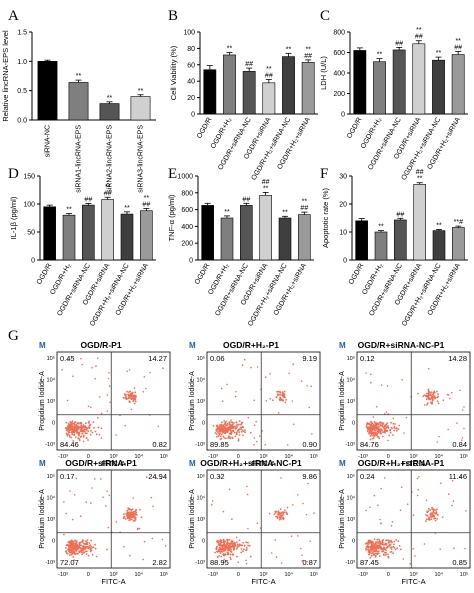 This screenshot has height=593, width=474. Describe the element at coordinates (171, 217) in the screenshot. I see `y-axis-label: TNF-α (pg/ml)` at that location.